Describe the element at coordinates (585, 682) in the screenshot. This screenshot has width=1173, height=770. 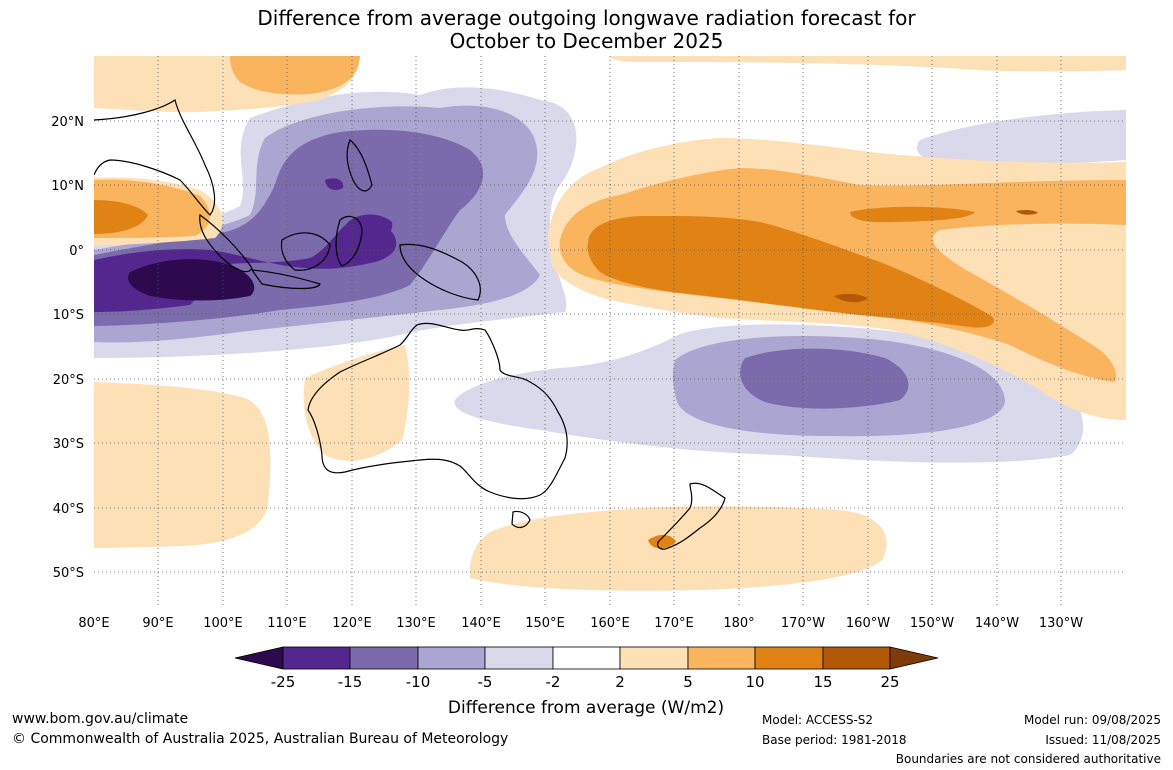
I see `legend-tick-labels: -25 -15 -10 -5 -2 2 5 10 15 25` at that location.